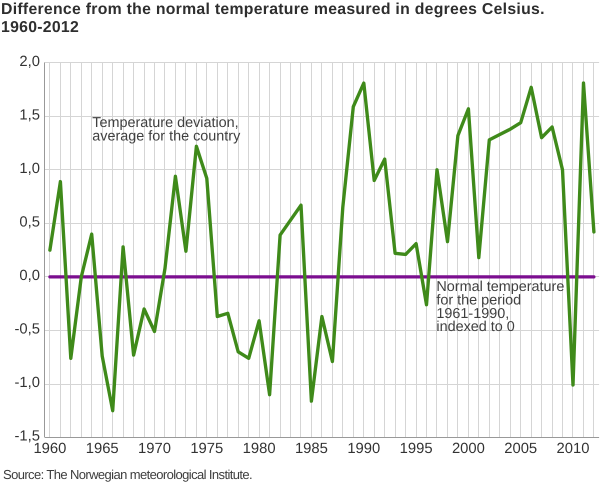 The width and height of the screenshot is (610, 488). Describe the element at coordinates (29, 276) in the screenshot. I see `svg-text: 0,0` at that location.